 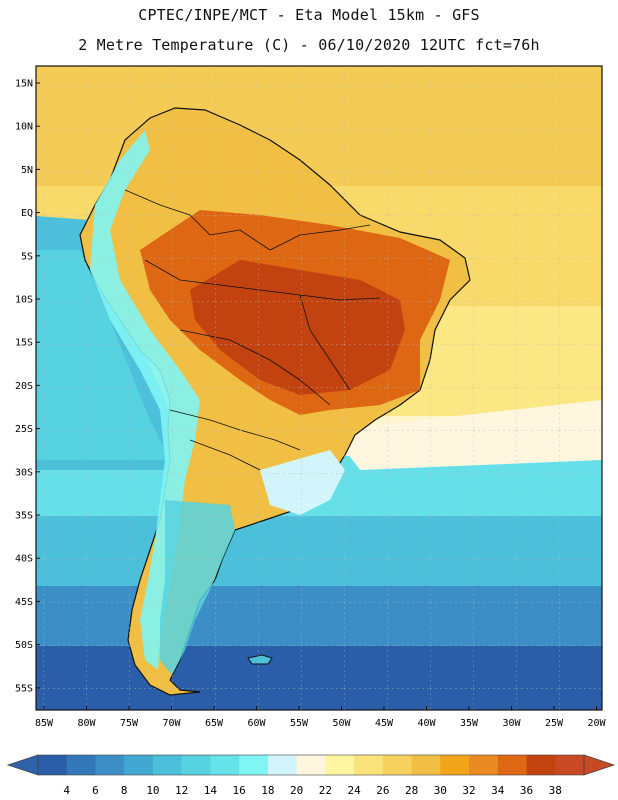 I want to click on colorbar-label: 8, so click(x=124, y=790).